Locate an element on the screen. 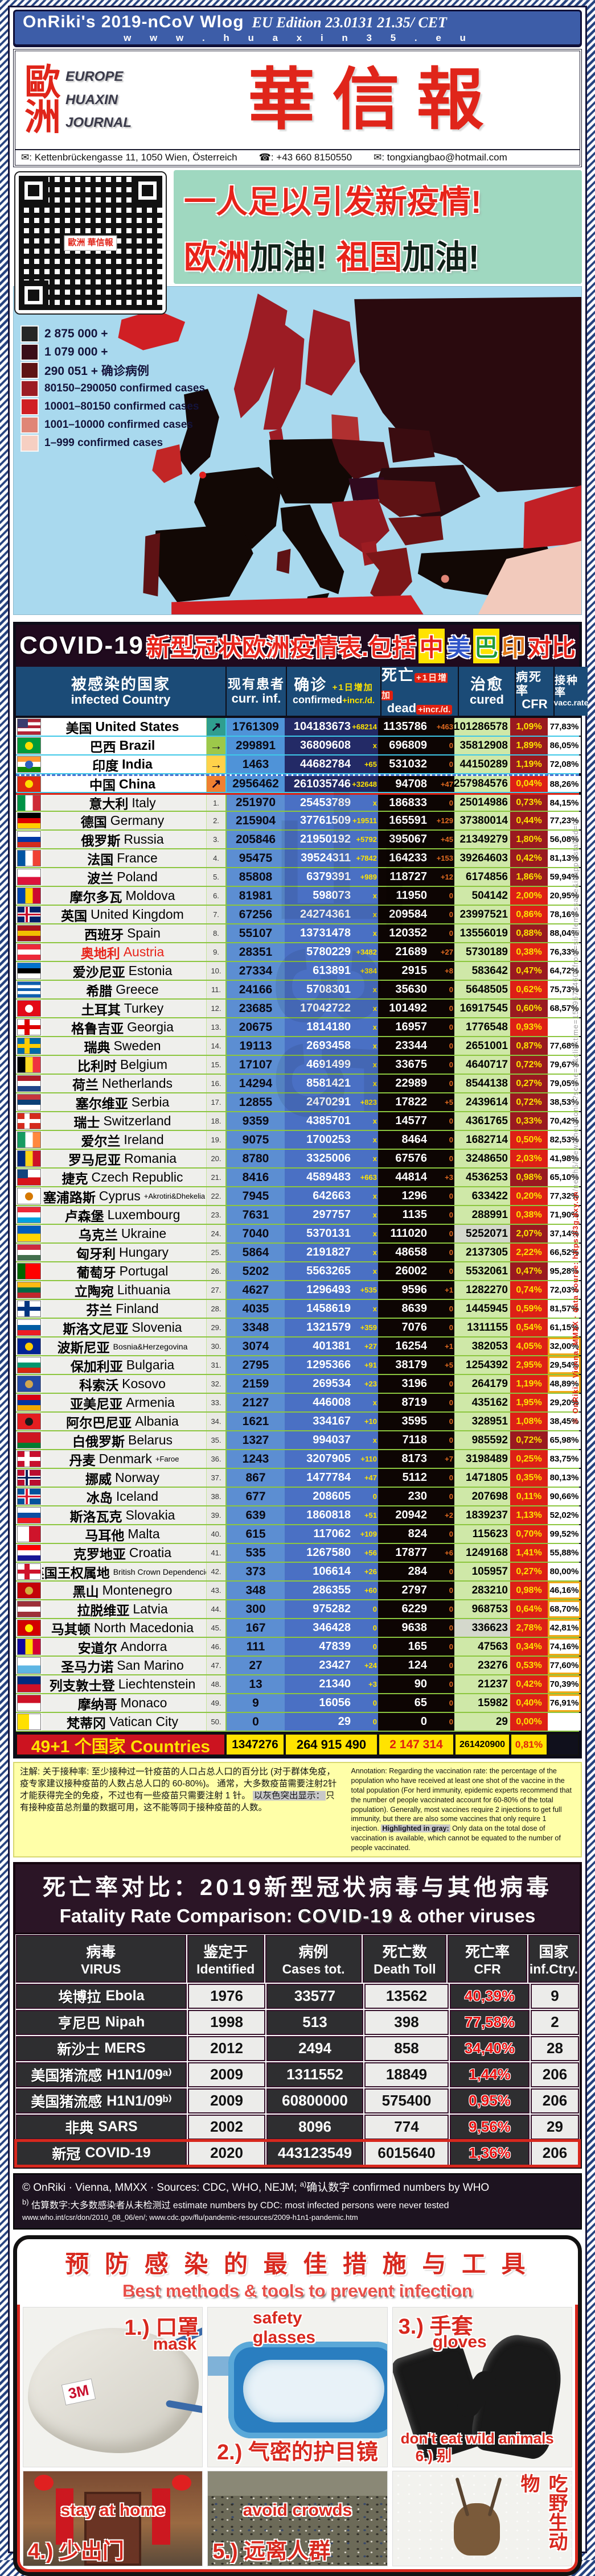 Image resolution: width=595 pixels, height=2576 pixels. fatality-row: 美国猪流感 H1N1/09ᵃ⁾ 2009 1311552 18849 1,44% 206 is located at coordinates (297, 2075).